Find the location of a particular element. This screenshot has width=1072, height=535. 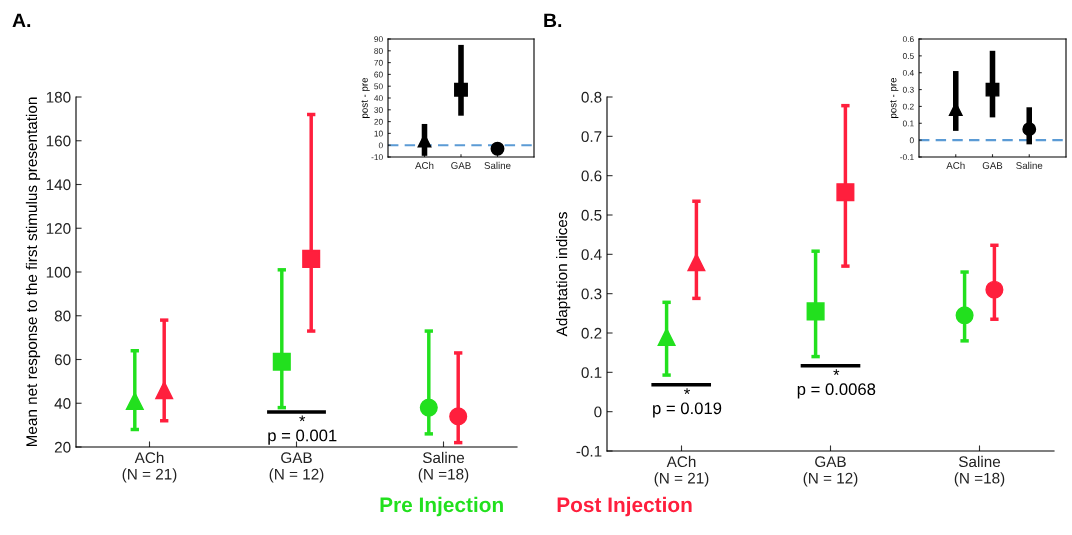

y-tick-label: 50 is located at coordinates (378, 86).